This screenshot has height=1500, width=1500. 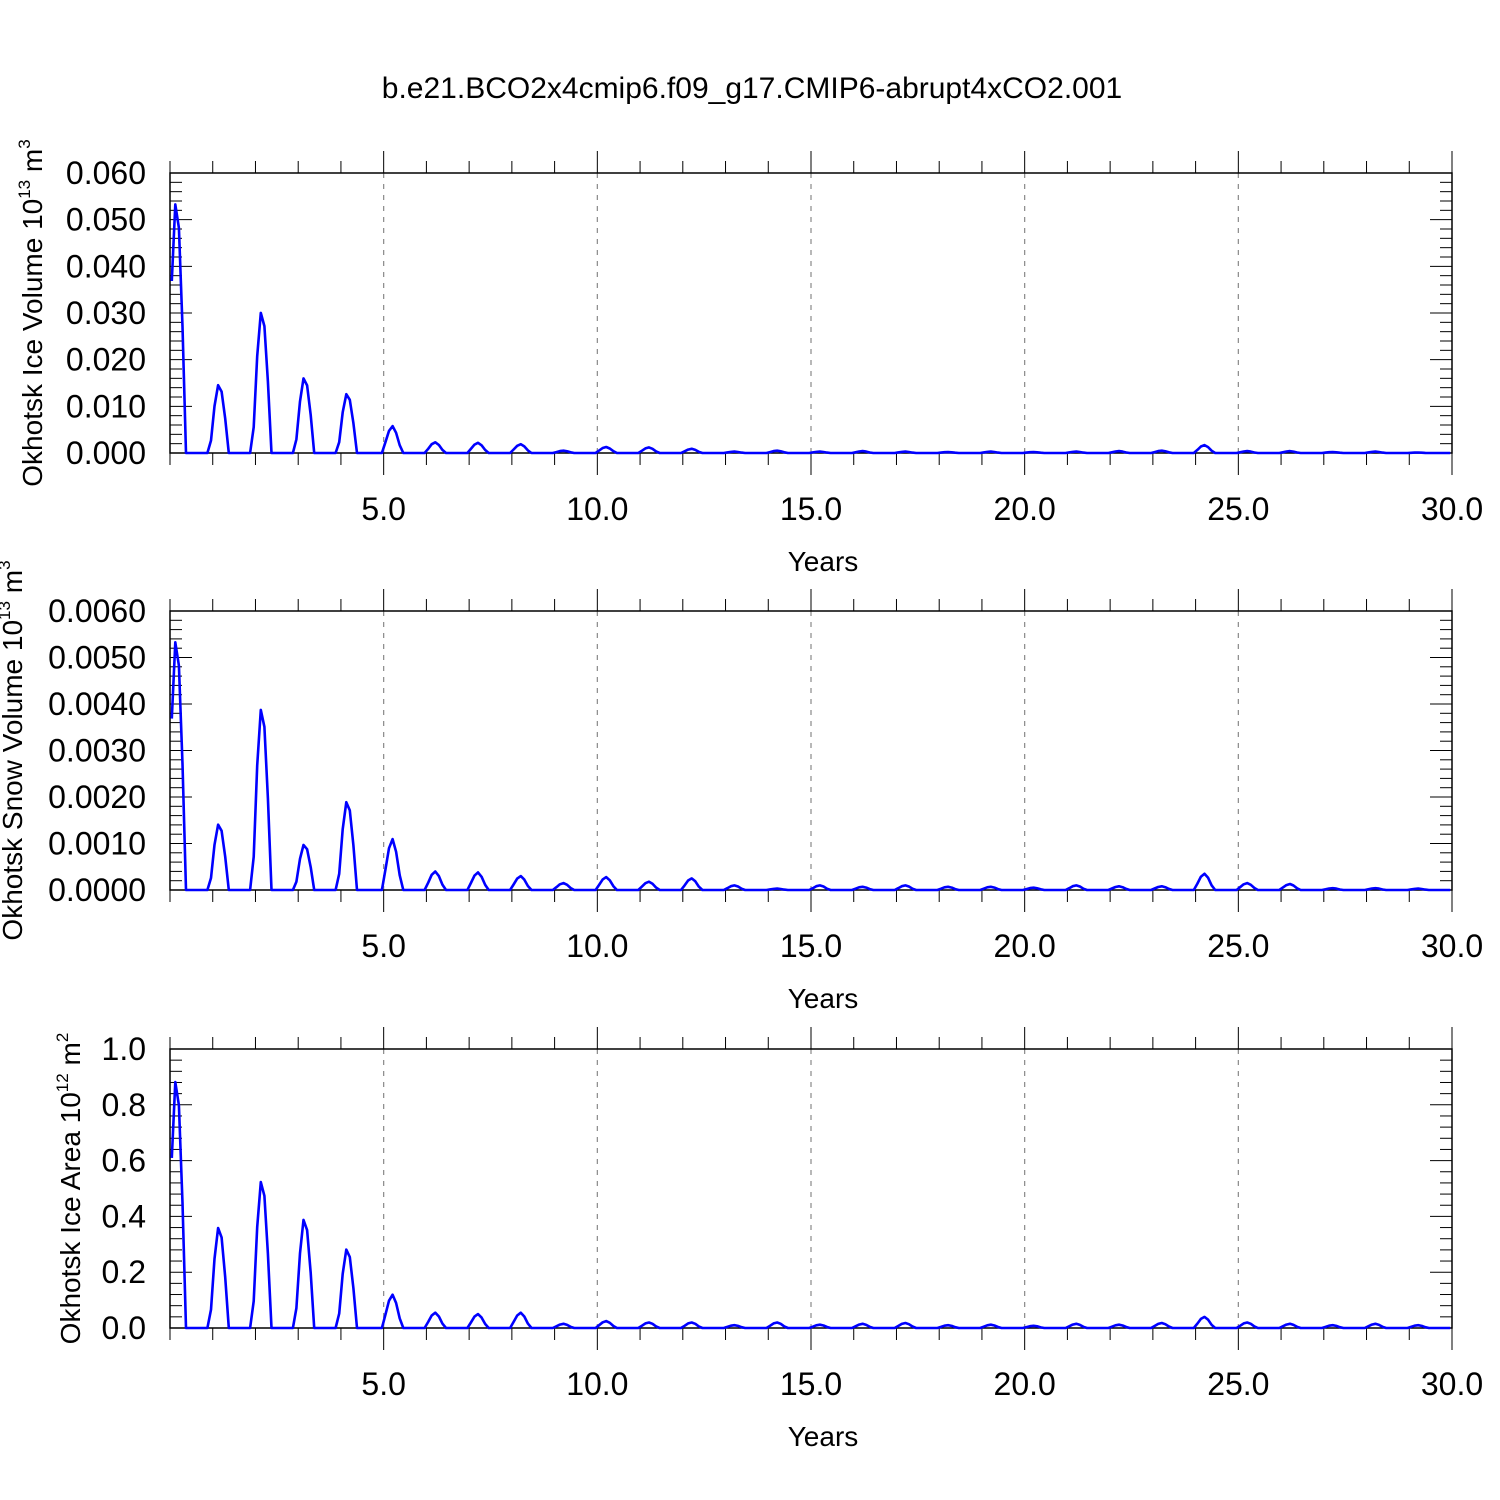 I want to click on series-line, so click(x=810, y=766).